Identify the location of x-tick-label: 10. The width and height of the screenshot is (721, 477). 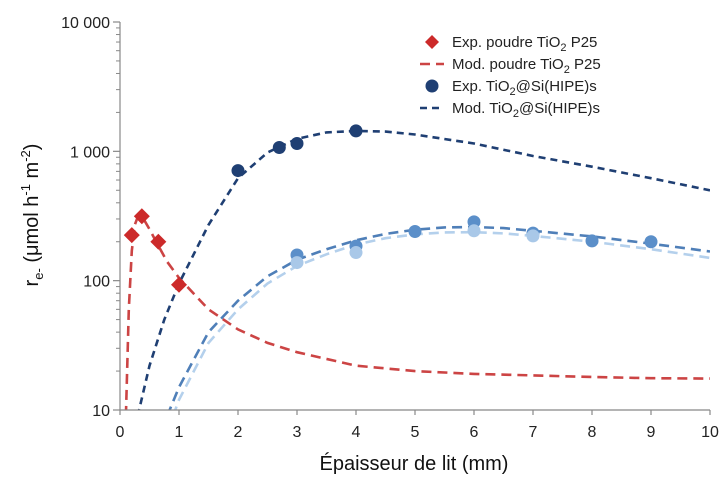
(710, 432).